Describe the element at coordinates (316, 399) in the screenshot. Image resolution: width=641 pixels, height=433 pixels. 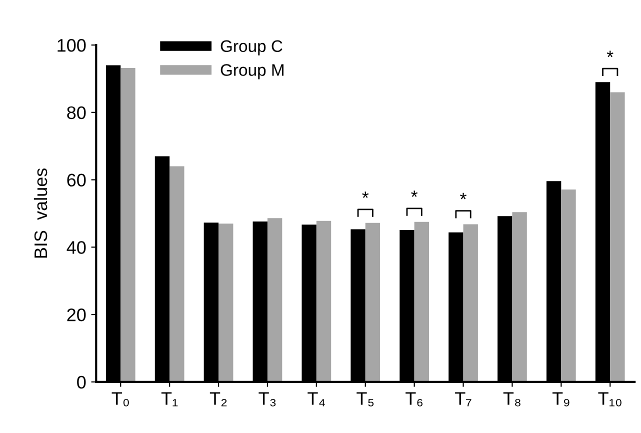
I see `x-tick-label: T₄` at that location.